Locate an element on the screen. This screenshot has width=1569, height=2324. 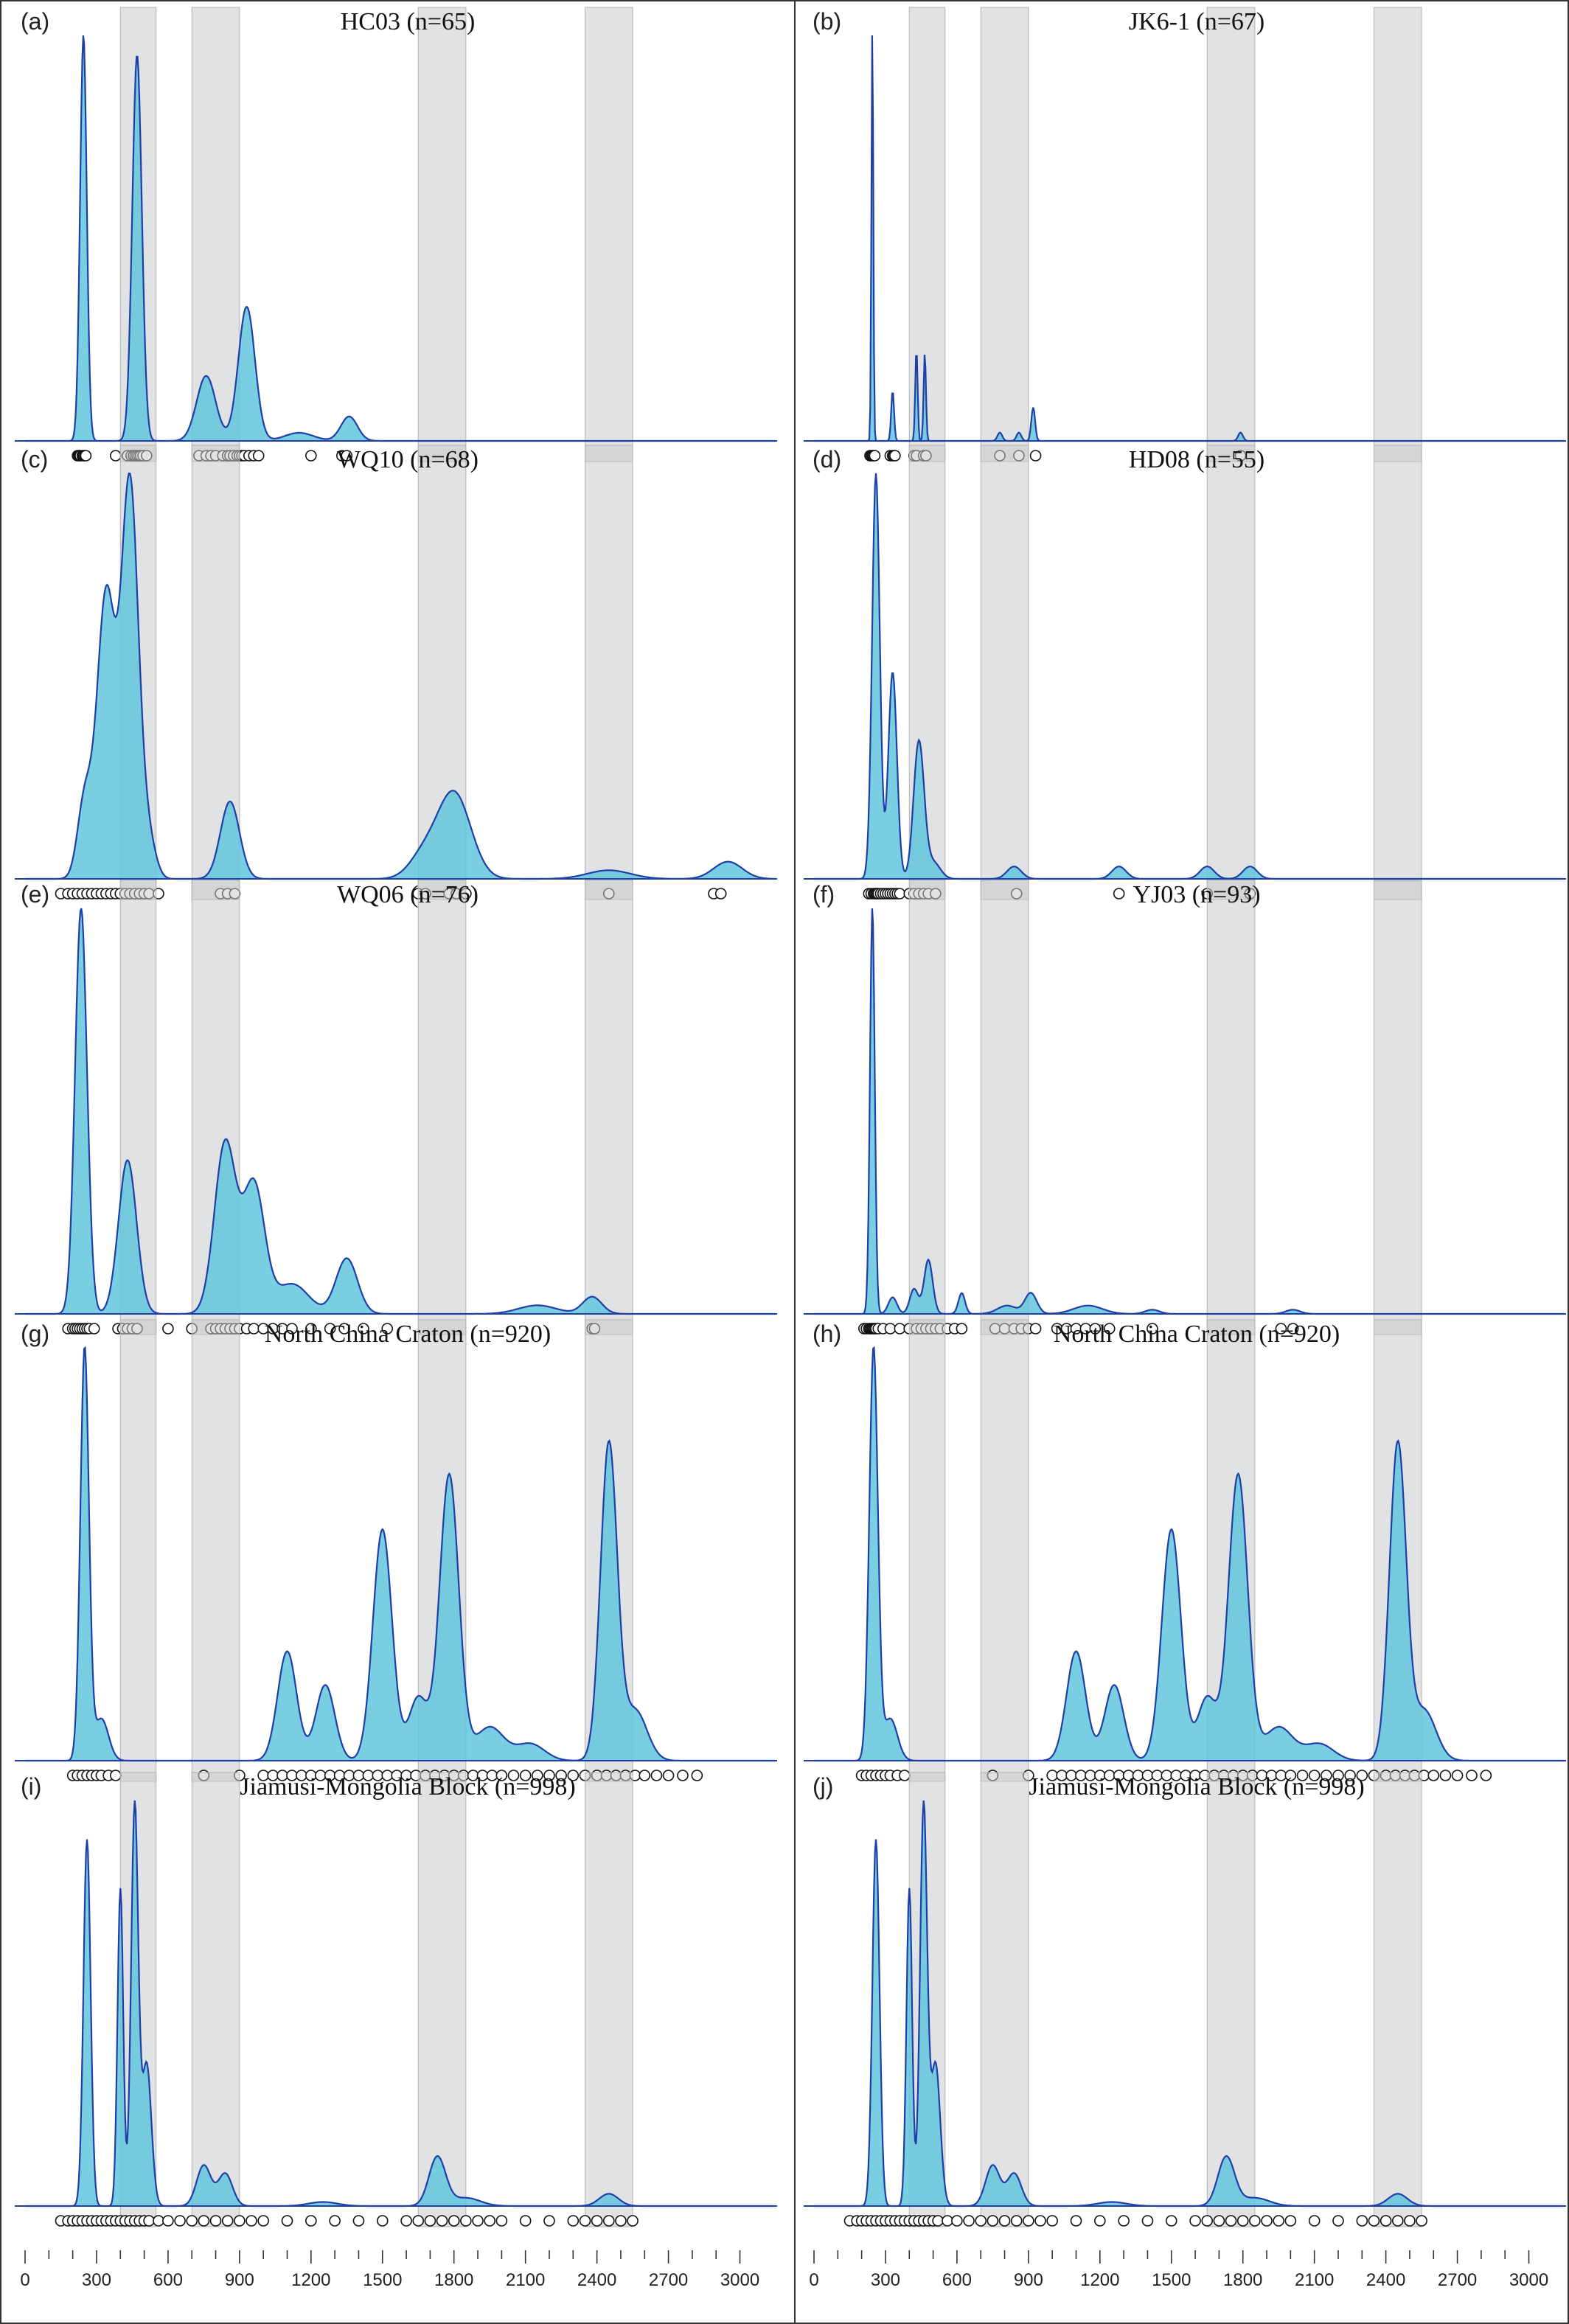
x-tick-label: 2700 is located at coordinates (668, 2280).